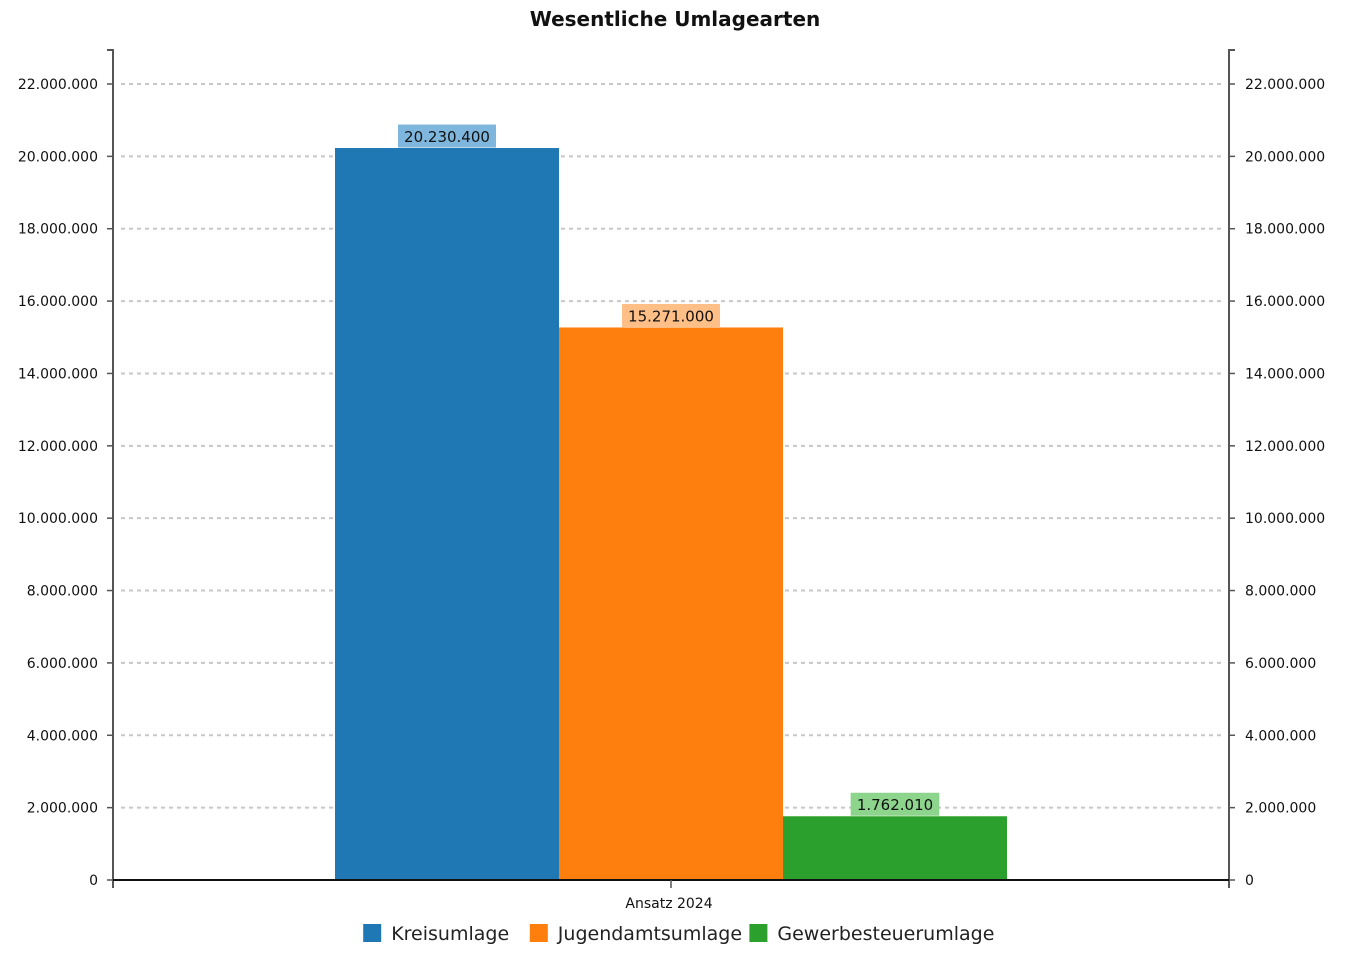 This screenshot has height=953, width=1351. I want to click on data-label: 20.230.400, so click(447, 137).